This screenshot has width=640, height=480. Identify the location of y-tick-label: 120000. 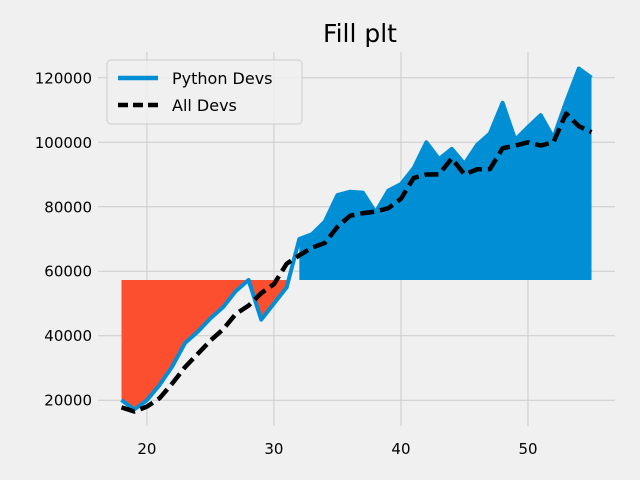
(63, 78).